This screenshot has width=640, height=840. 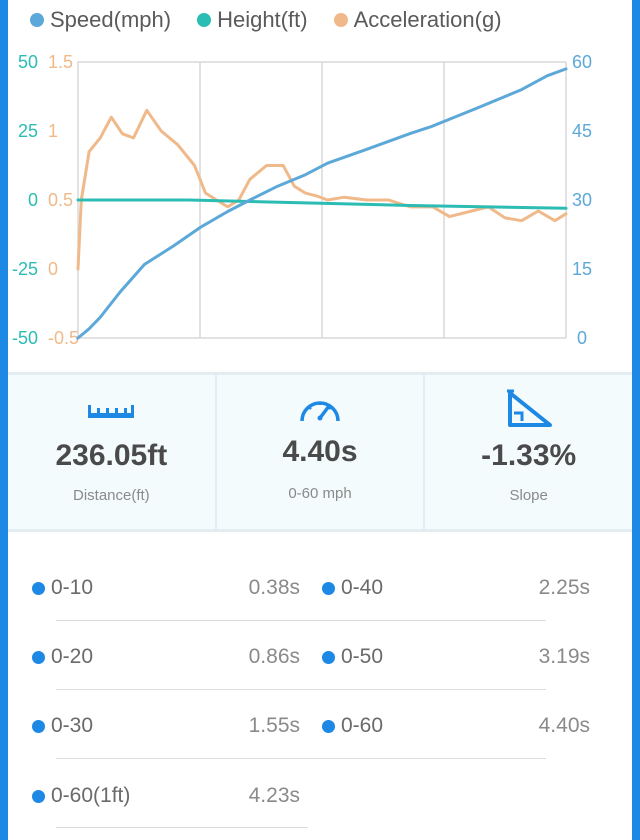 What do you see at coordinates (340, 20) in the screenshot?
I see `legend-acceleration-dot` at bounding box center [340, 20].